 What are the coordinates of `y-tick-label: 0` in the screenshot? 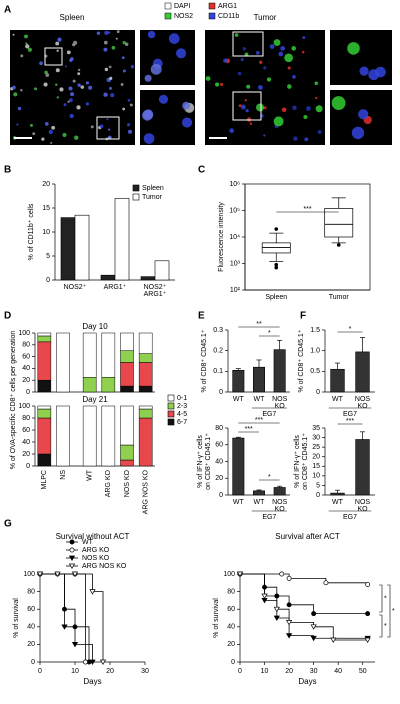 It's located at (28, 392).